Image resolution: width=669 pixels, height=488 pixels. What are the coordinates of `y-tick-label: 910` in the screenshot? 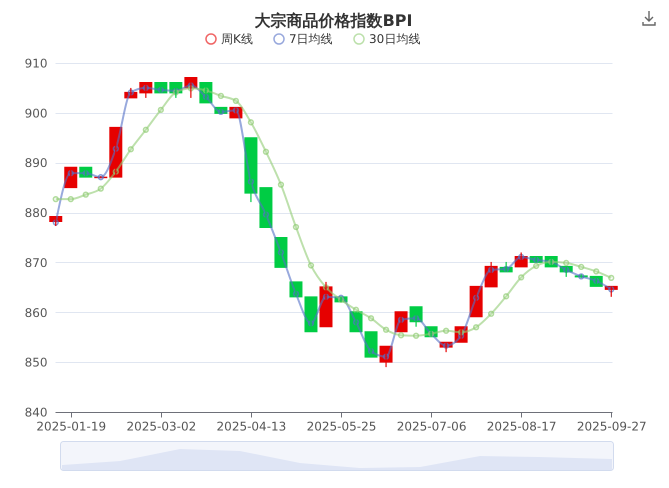 It's located at (36, 63).